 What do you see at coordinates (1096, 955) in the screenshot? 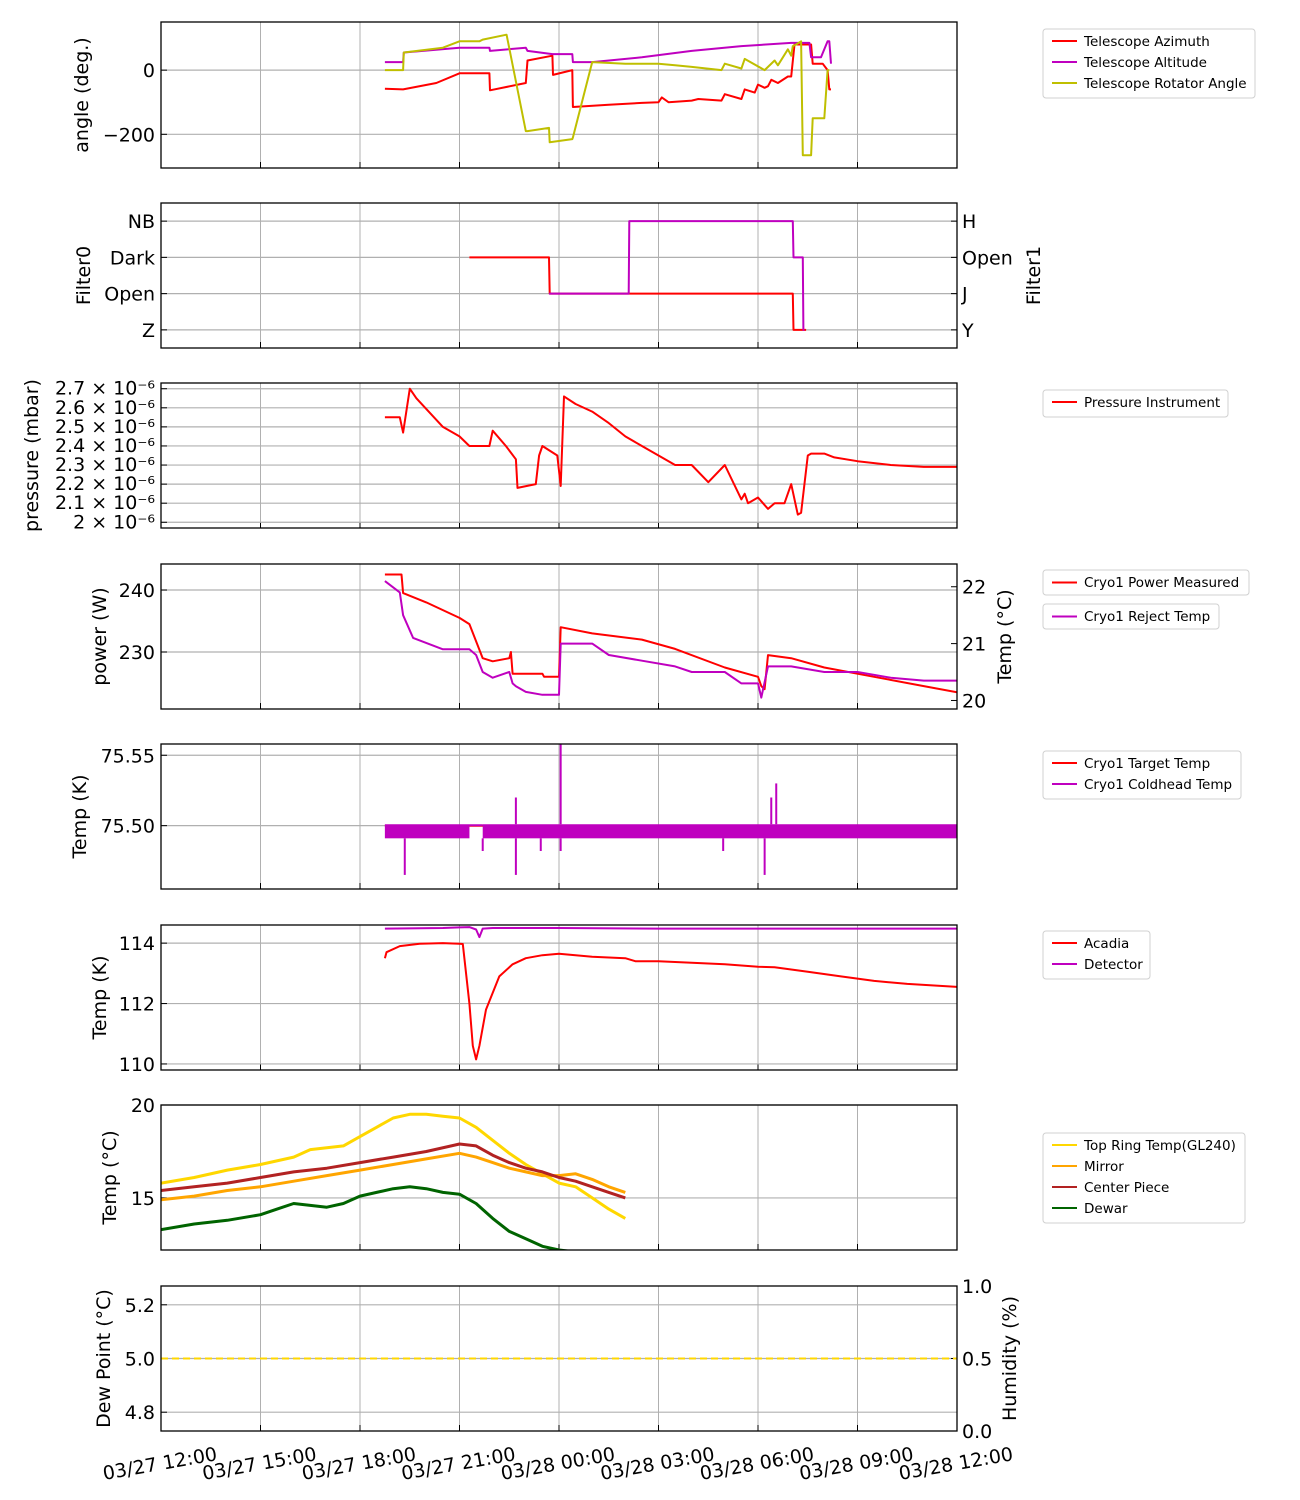
I see `legend: Acadia Detector` at bounding box center [1096, 955].